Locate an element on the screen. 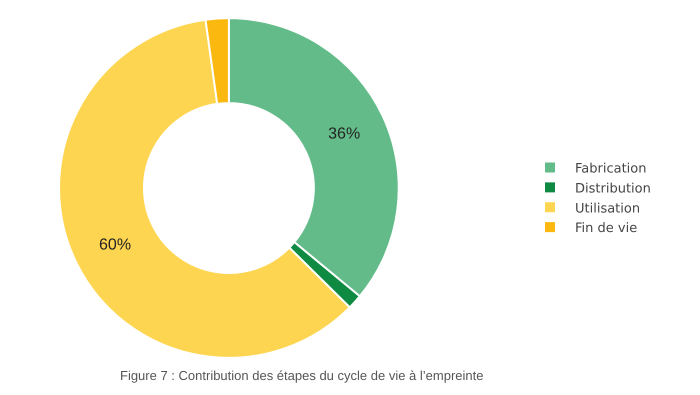 This screenshot has width=700, height=395. caption: Figure 7 : Contribution des étapes du cycle de vie à l’empreinte is located at coordinates (302, 375).